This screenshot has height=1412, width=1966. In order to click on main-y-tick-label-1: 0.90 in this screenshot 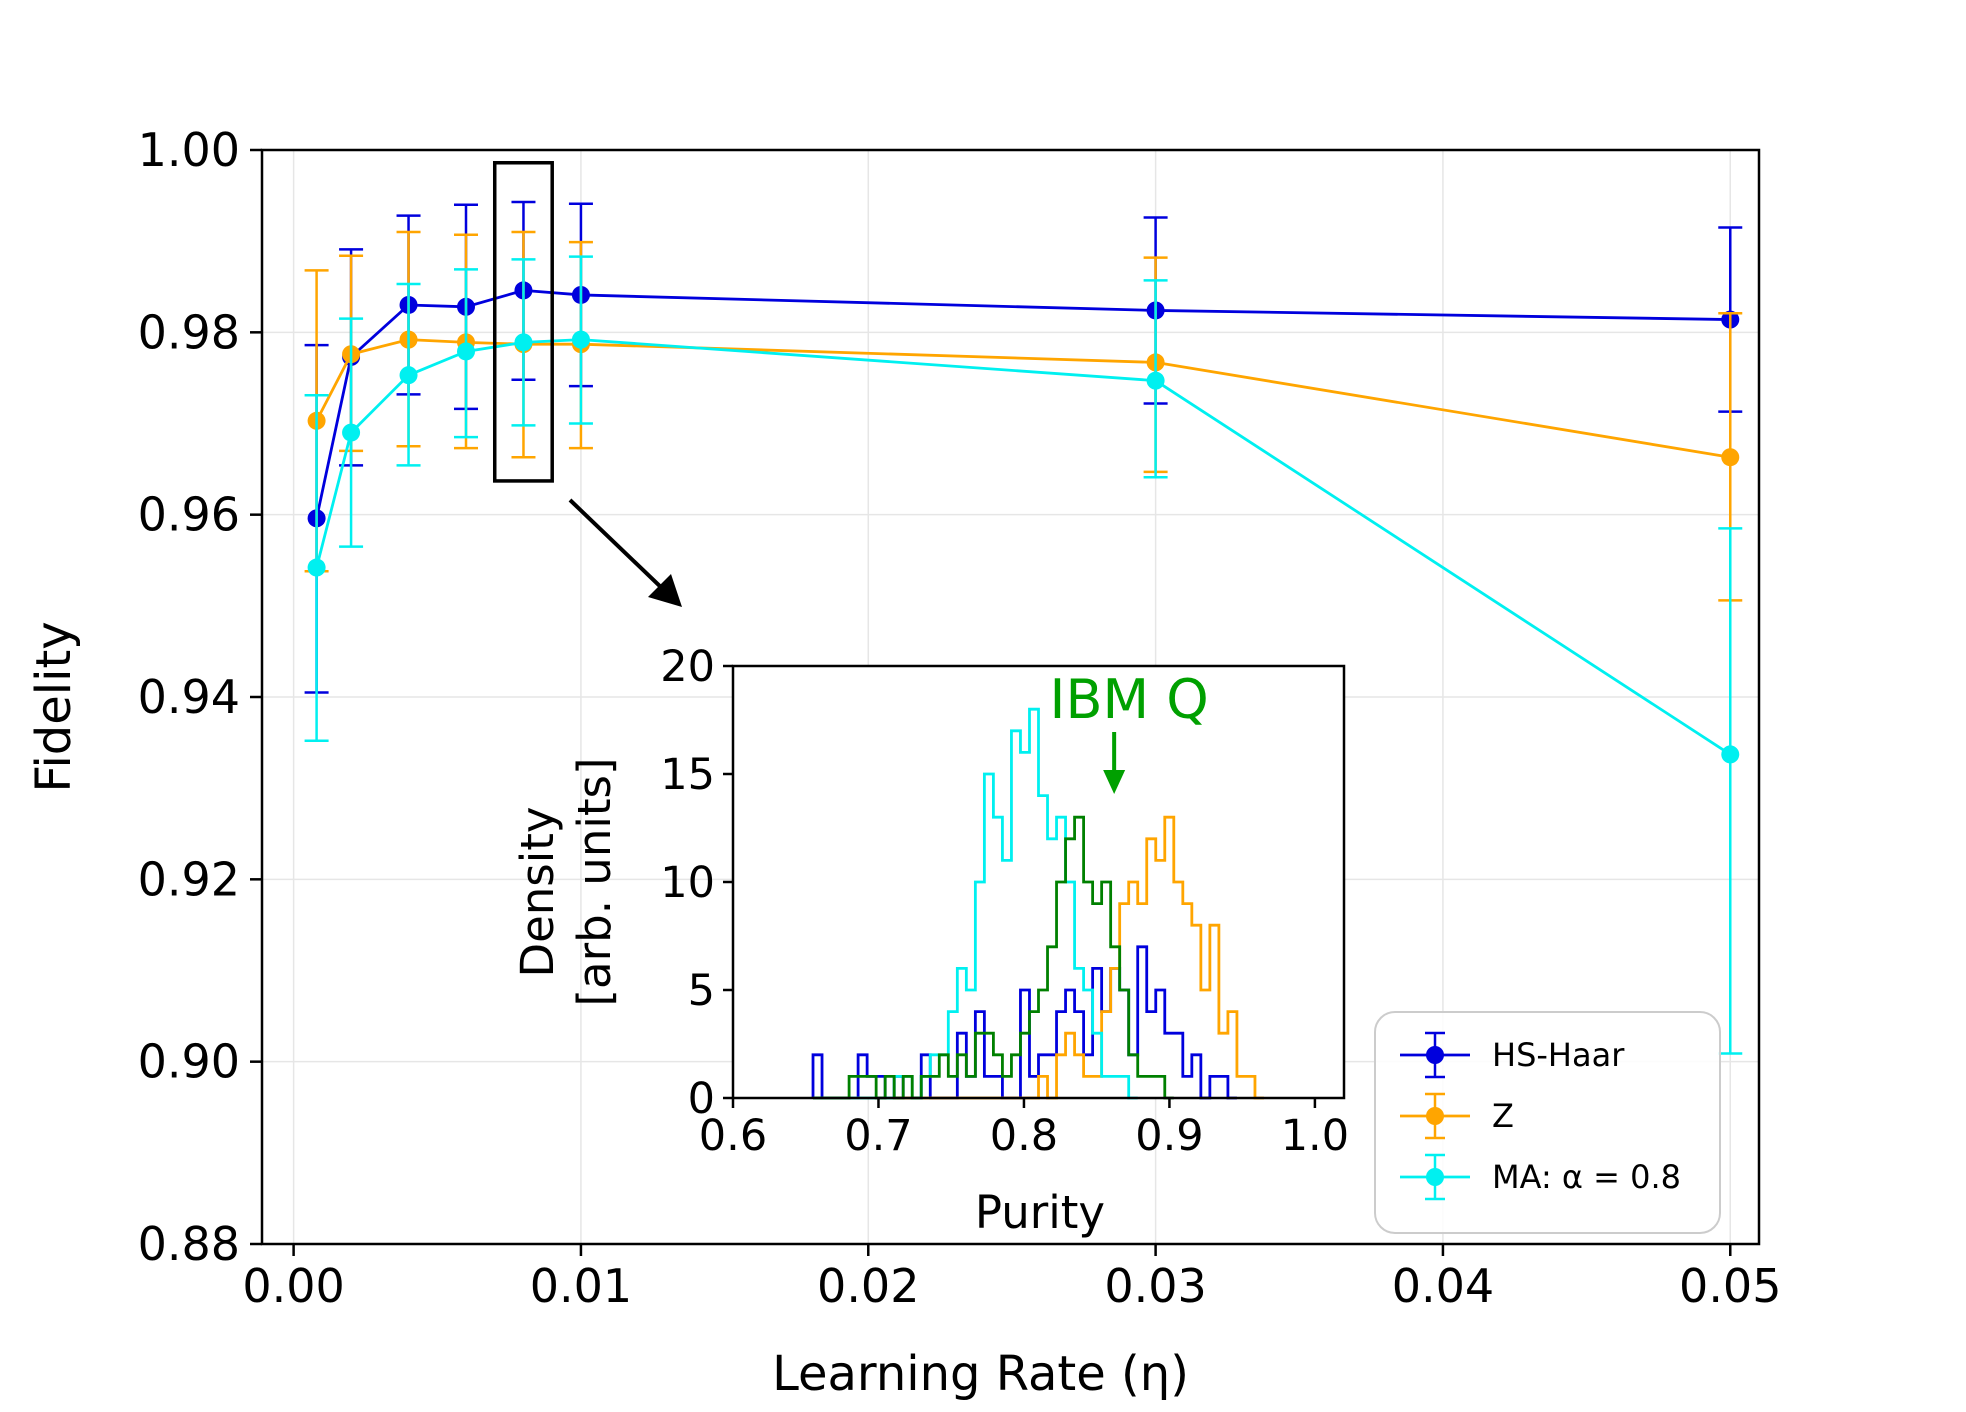, I will do `click(189, 1062)`.